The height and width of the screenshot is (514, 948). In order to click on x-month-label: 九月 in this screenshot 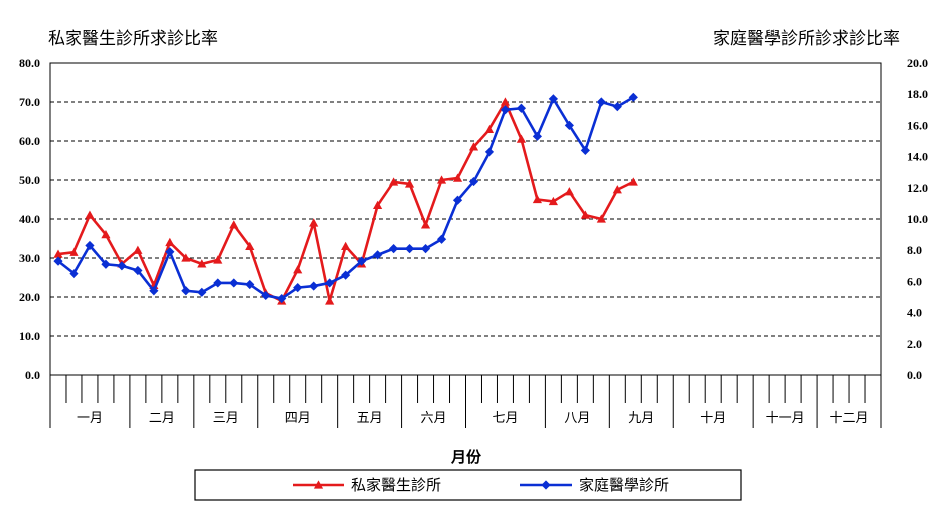, I will do `click(641, 418)`.